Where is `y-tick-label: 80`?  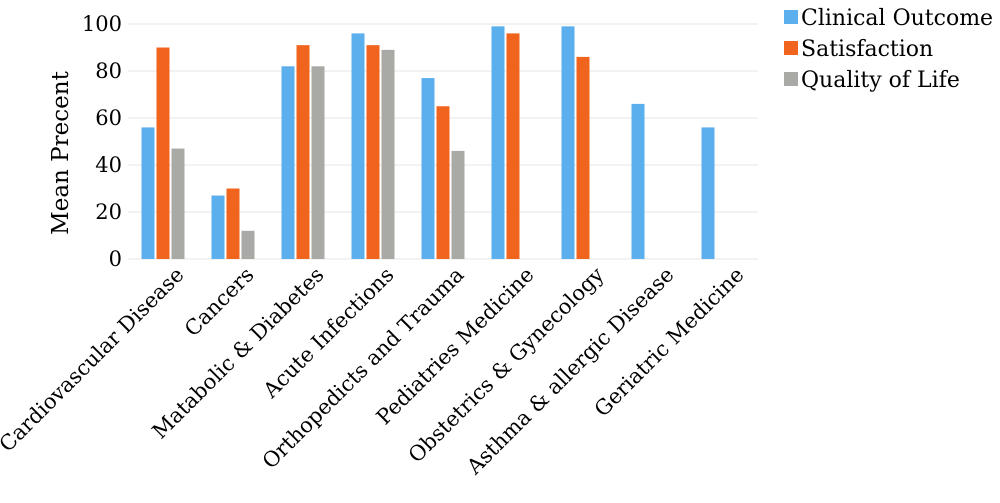
y-tick-label: 80 is located at coordinates (108, 71).